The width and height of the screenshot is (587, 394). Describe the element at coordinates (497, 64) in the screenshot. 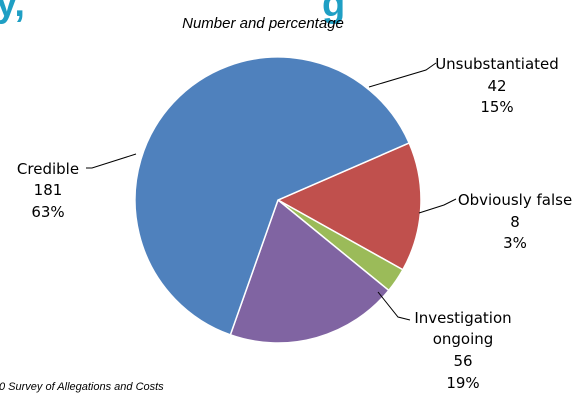

I see `label-unsubstantiated-name: Unsubstantiated` at that location.